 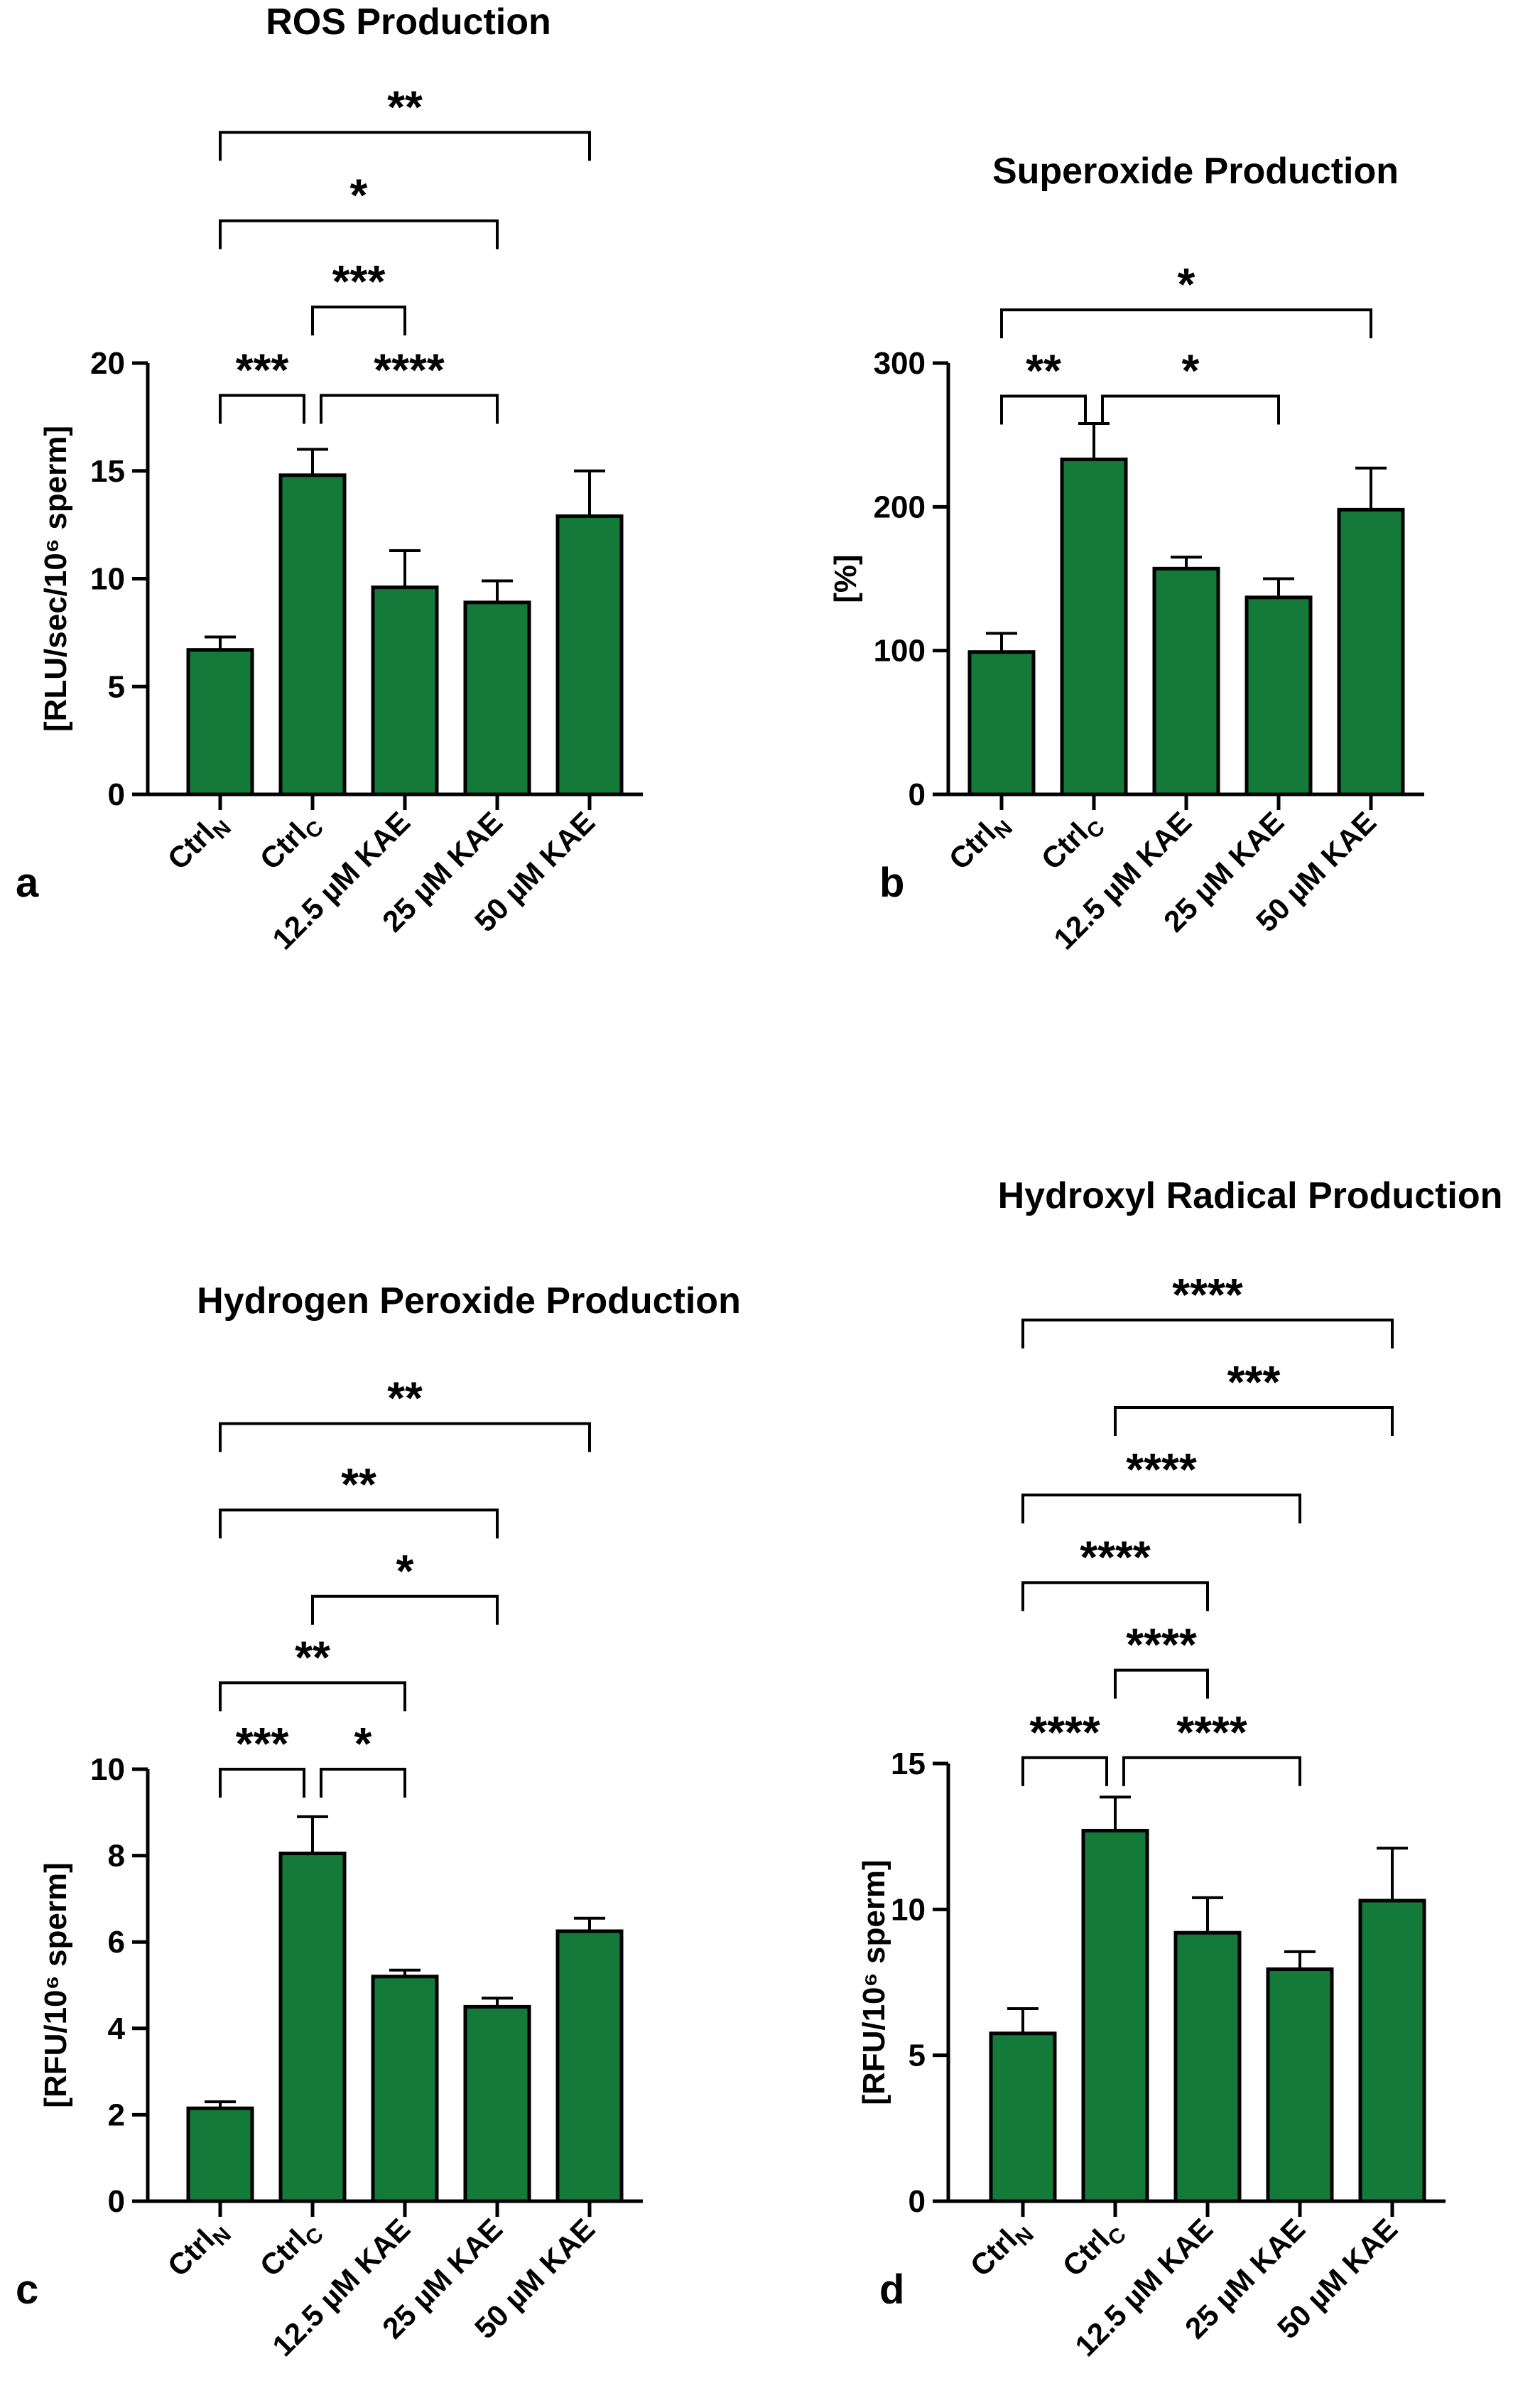 What do you see at coordinates (55, 579) in the screenshot?
I see `y-axis-label: [RLU/sec/10⁶ sperm]` at bounding box center [55, 579].